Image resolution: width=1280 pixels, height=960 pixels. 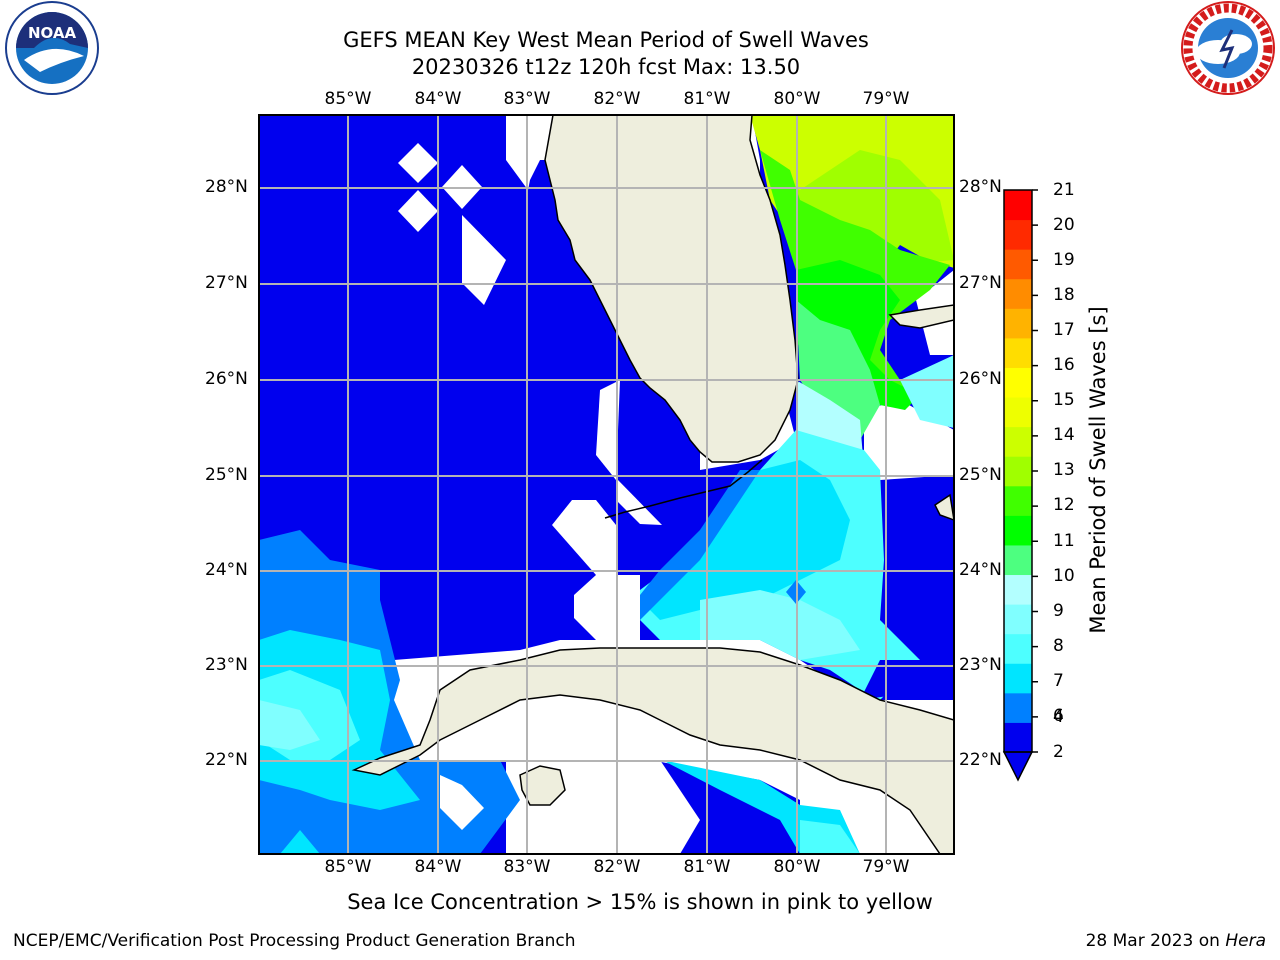 What do you see at coordinates (348, 99) in the screenshot?
I see `lon-label-top: 85°W` at bounding box center [348, 99].